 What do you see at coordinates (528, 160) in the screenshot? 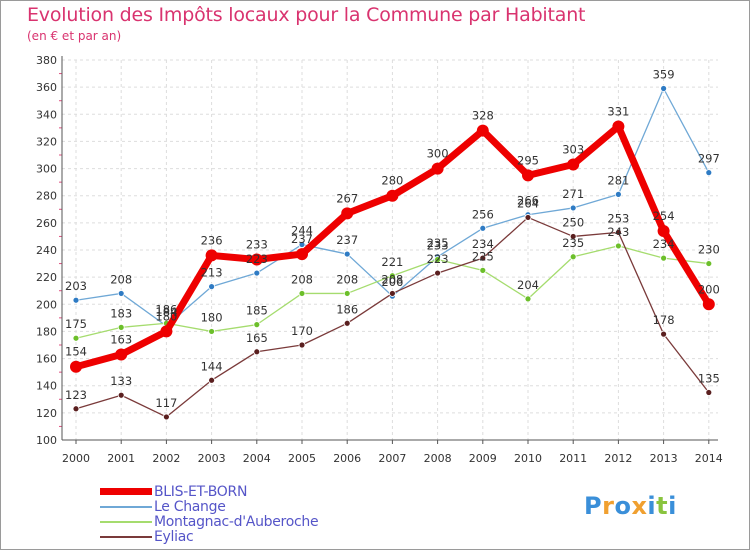
I see `data-label: 295` at bounding box center [528, 160].